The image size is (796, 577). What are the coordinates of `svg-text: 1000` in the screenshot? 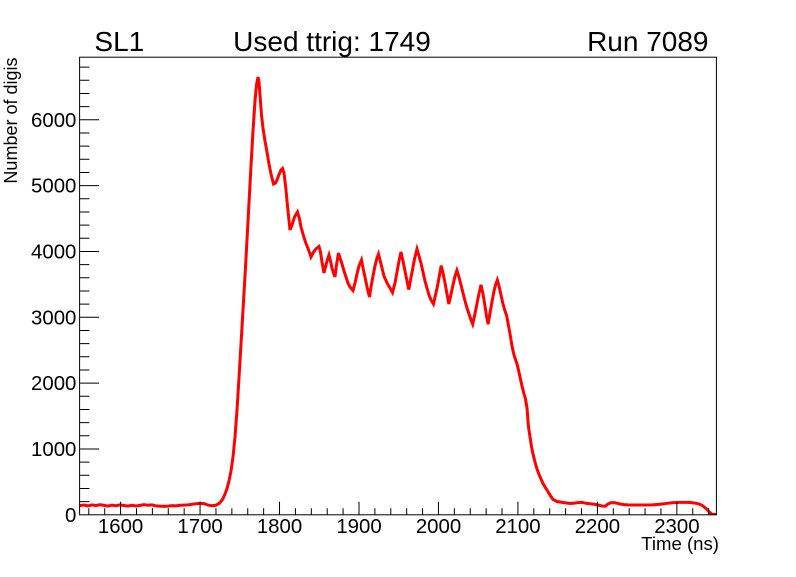 It's located at (53, 450).